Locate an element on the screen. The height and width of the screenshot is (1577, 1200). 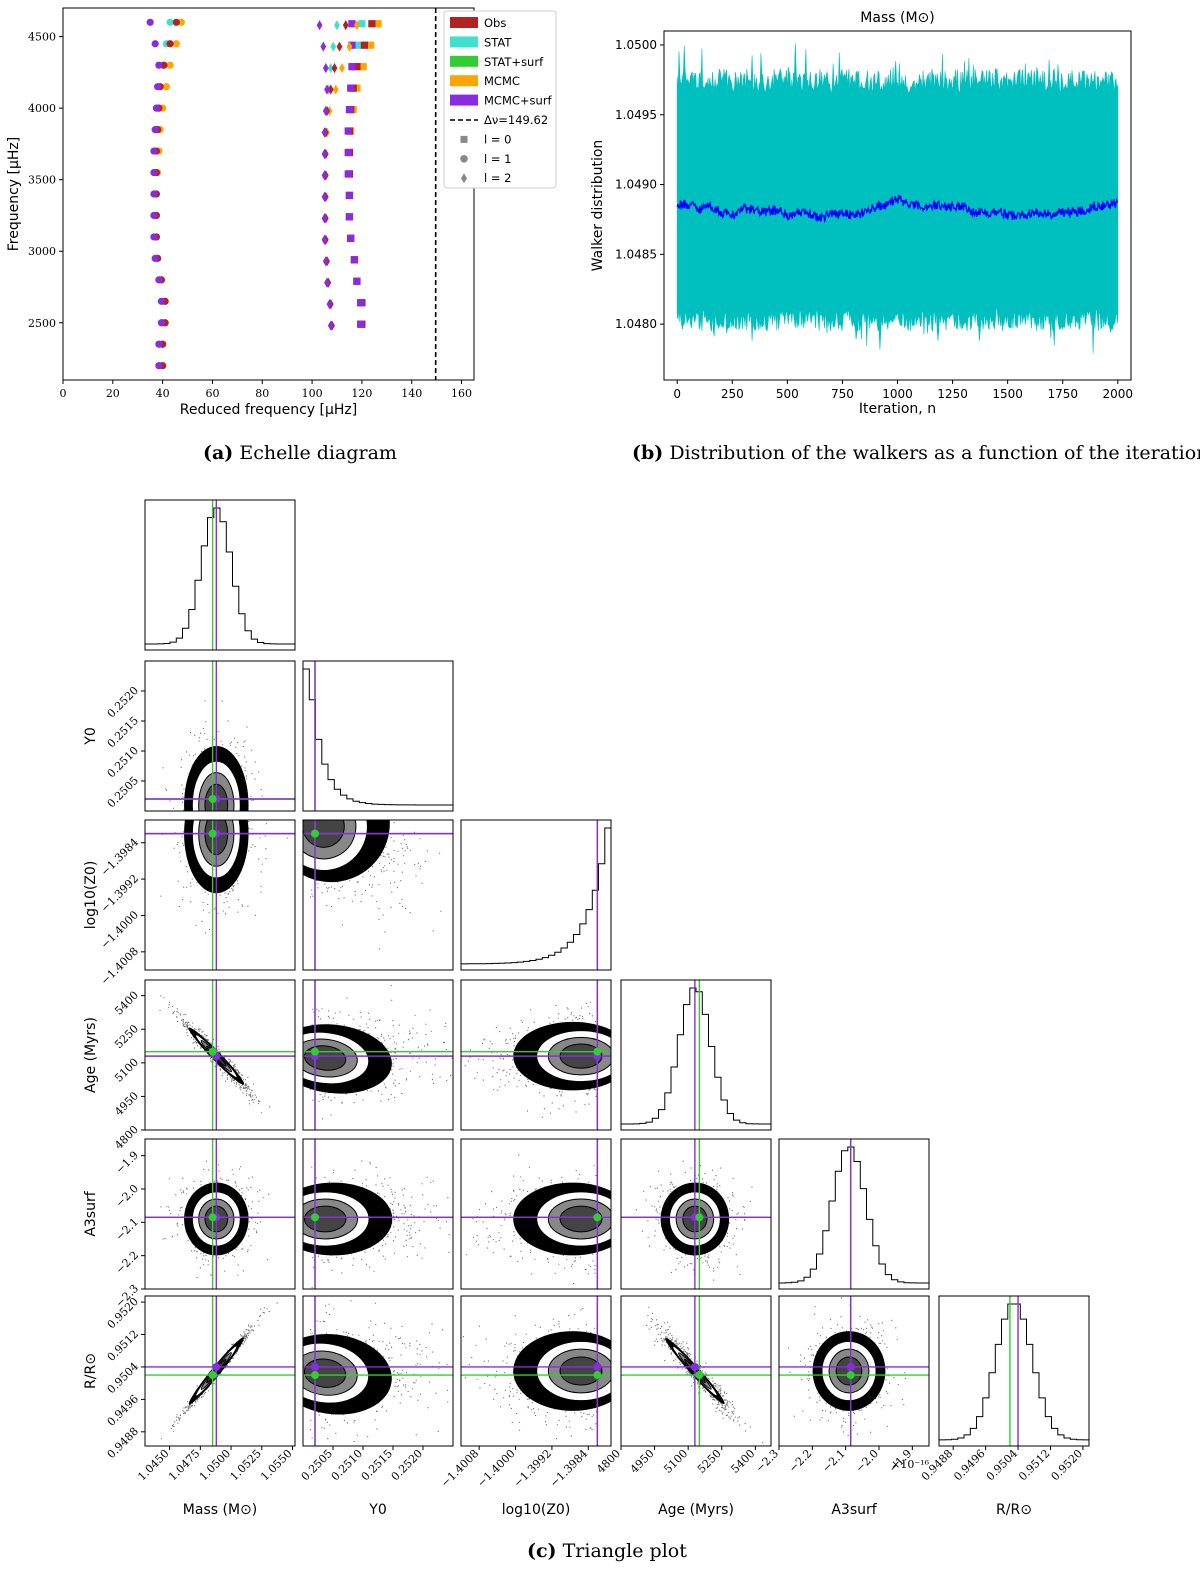
caption-c: (c) Triangle plot is located at coordinates (607, 1551).